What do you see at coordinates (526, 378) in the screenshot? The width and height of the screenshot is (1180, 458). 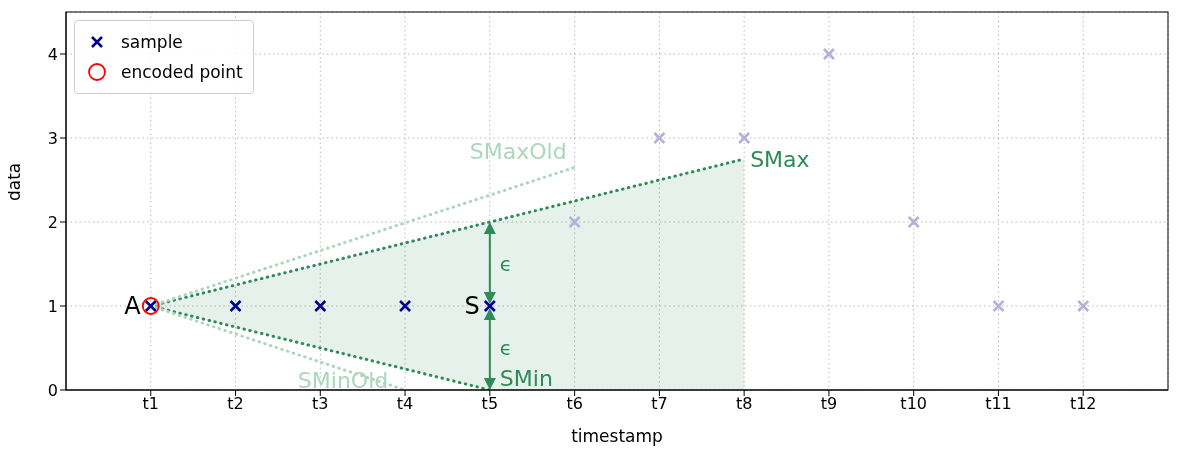 I see `annotation: SMin` at bounding box center [526, 378].